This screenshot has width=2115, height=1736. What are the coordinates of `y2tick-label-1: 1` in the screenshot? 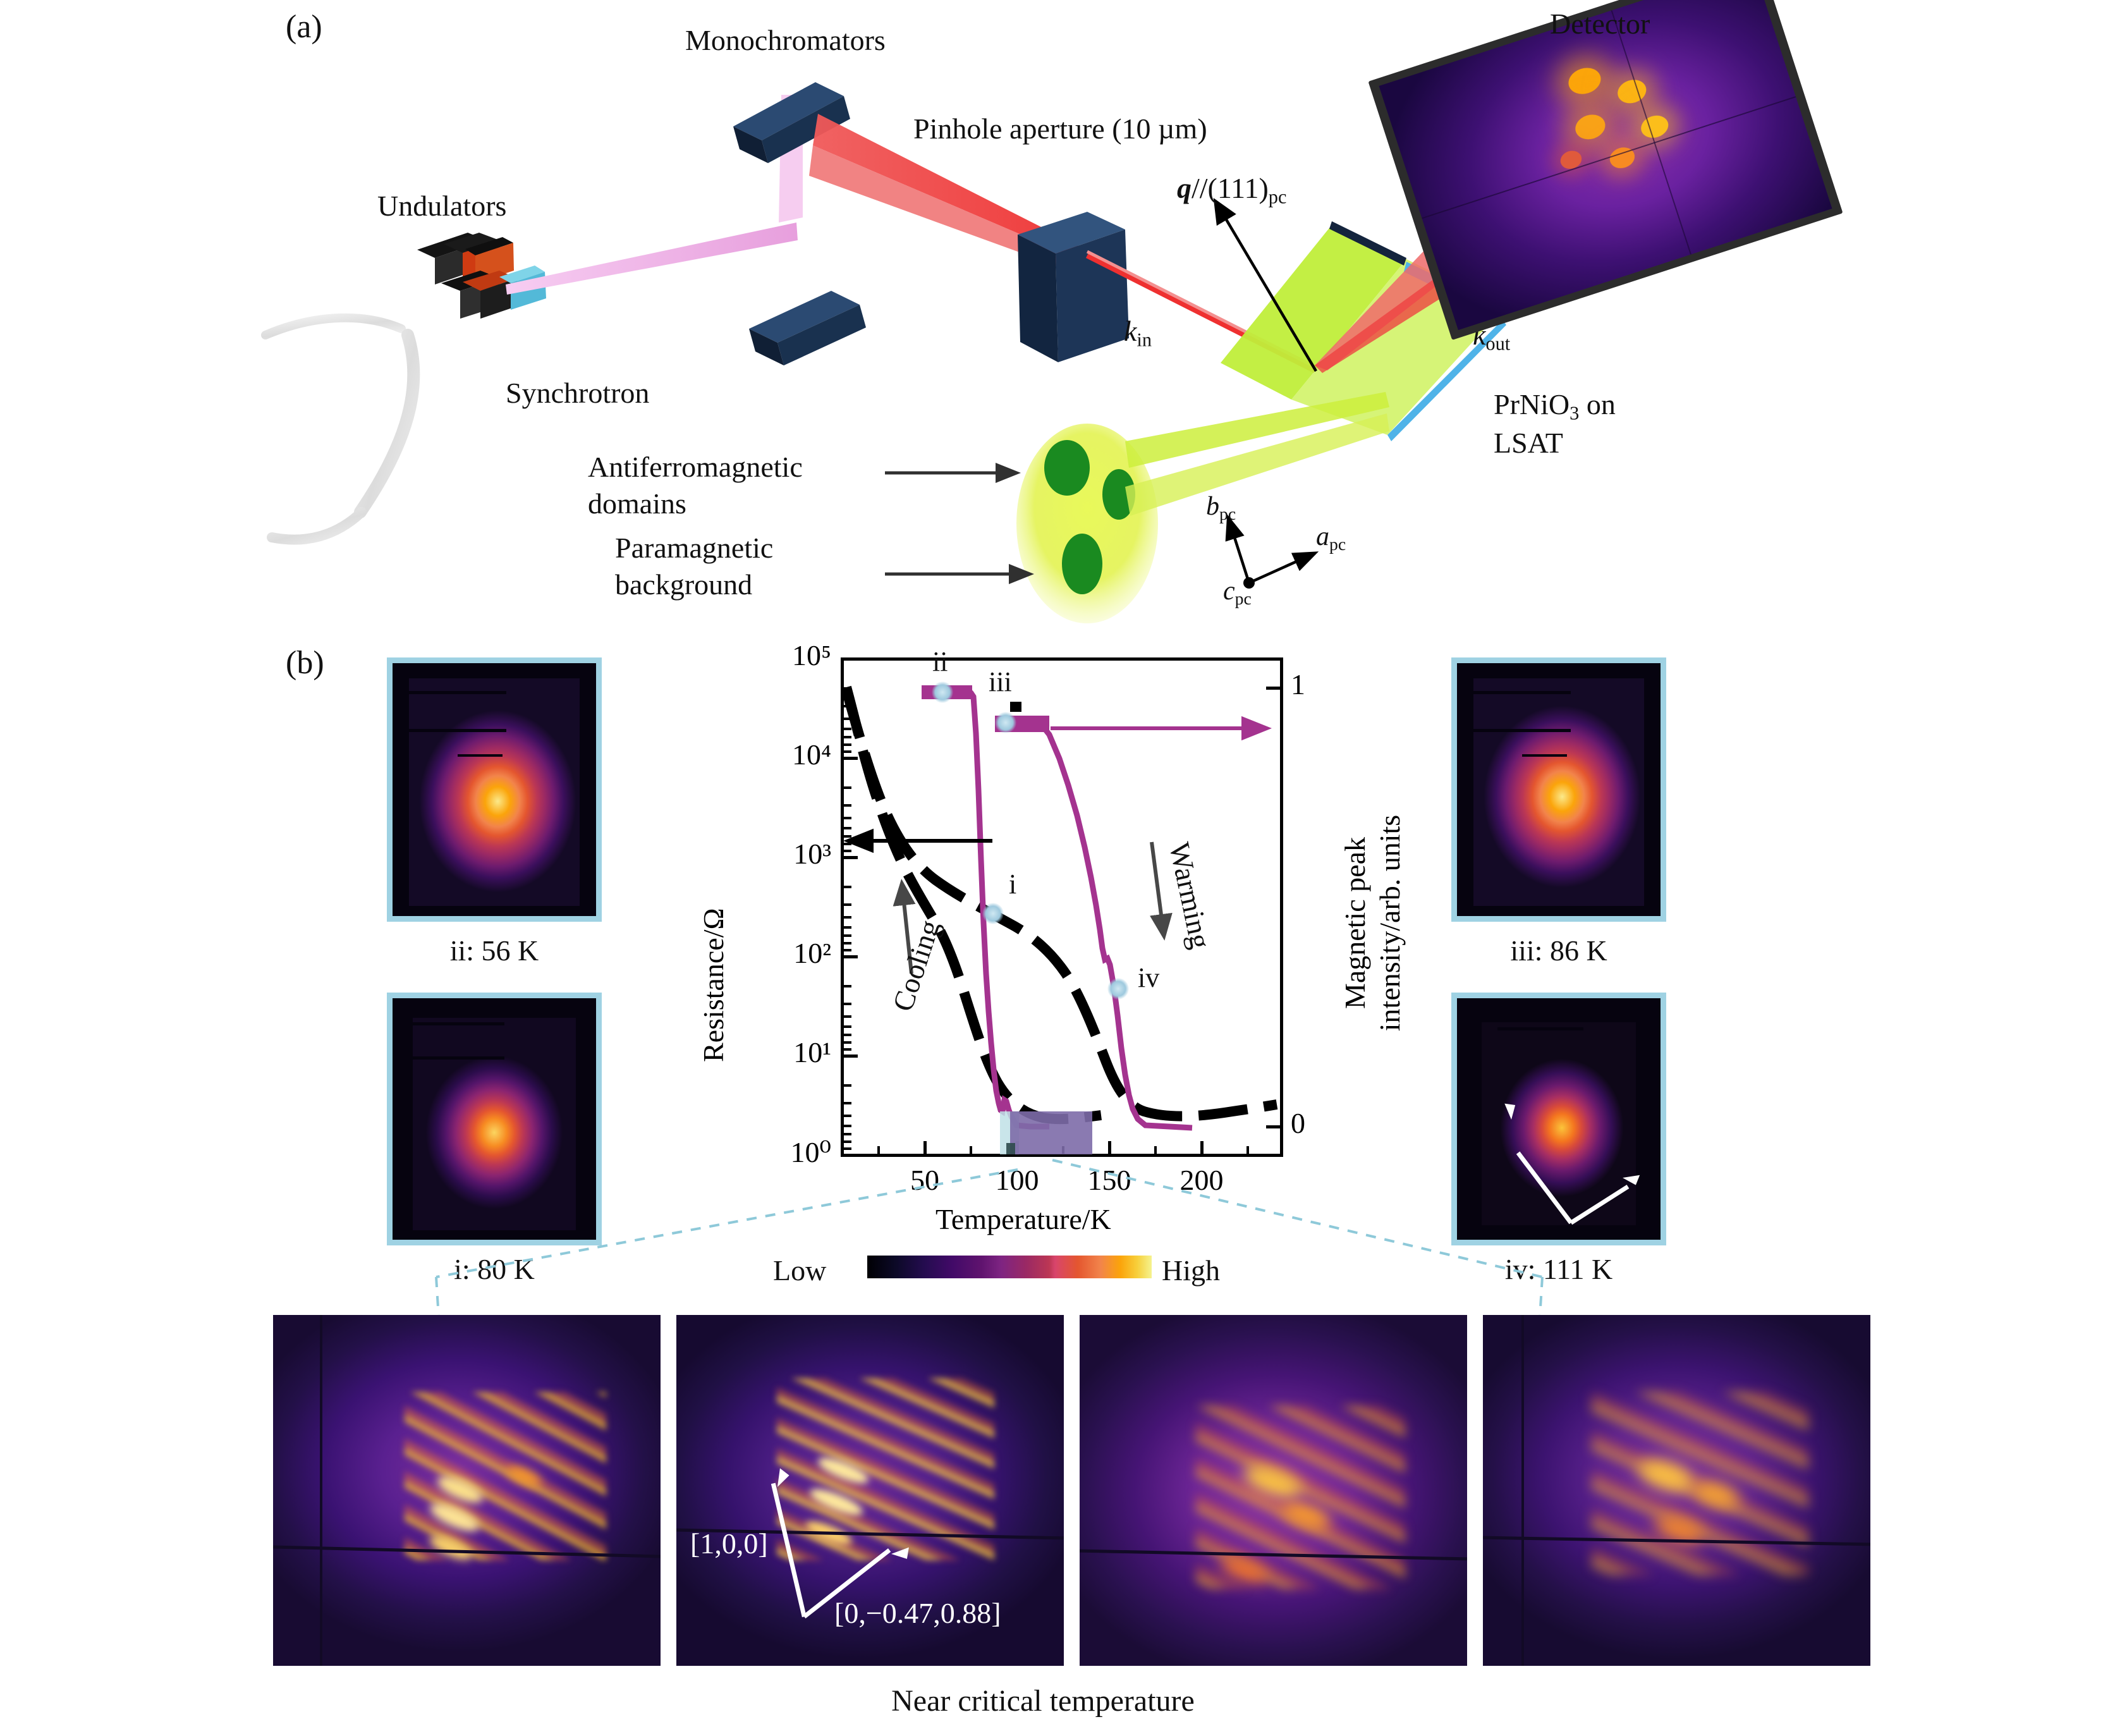 It's located at (1298, 684).